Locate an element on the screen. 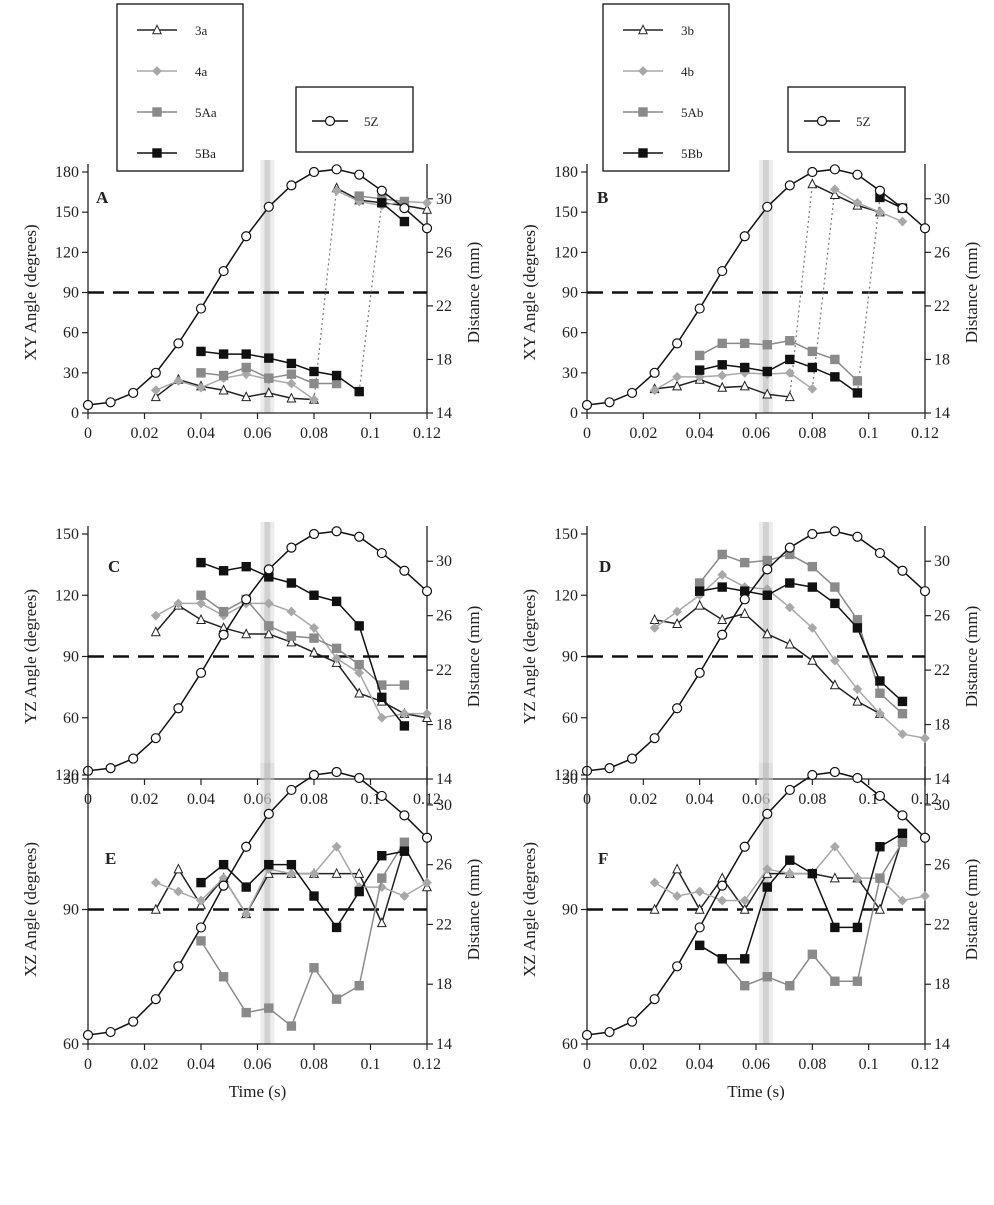 The height and width of the screenshot is (1205, 994). y-right-tick-label: 26 is located at coordinates (942, 616).